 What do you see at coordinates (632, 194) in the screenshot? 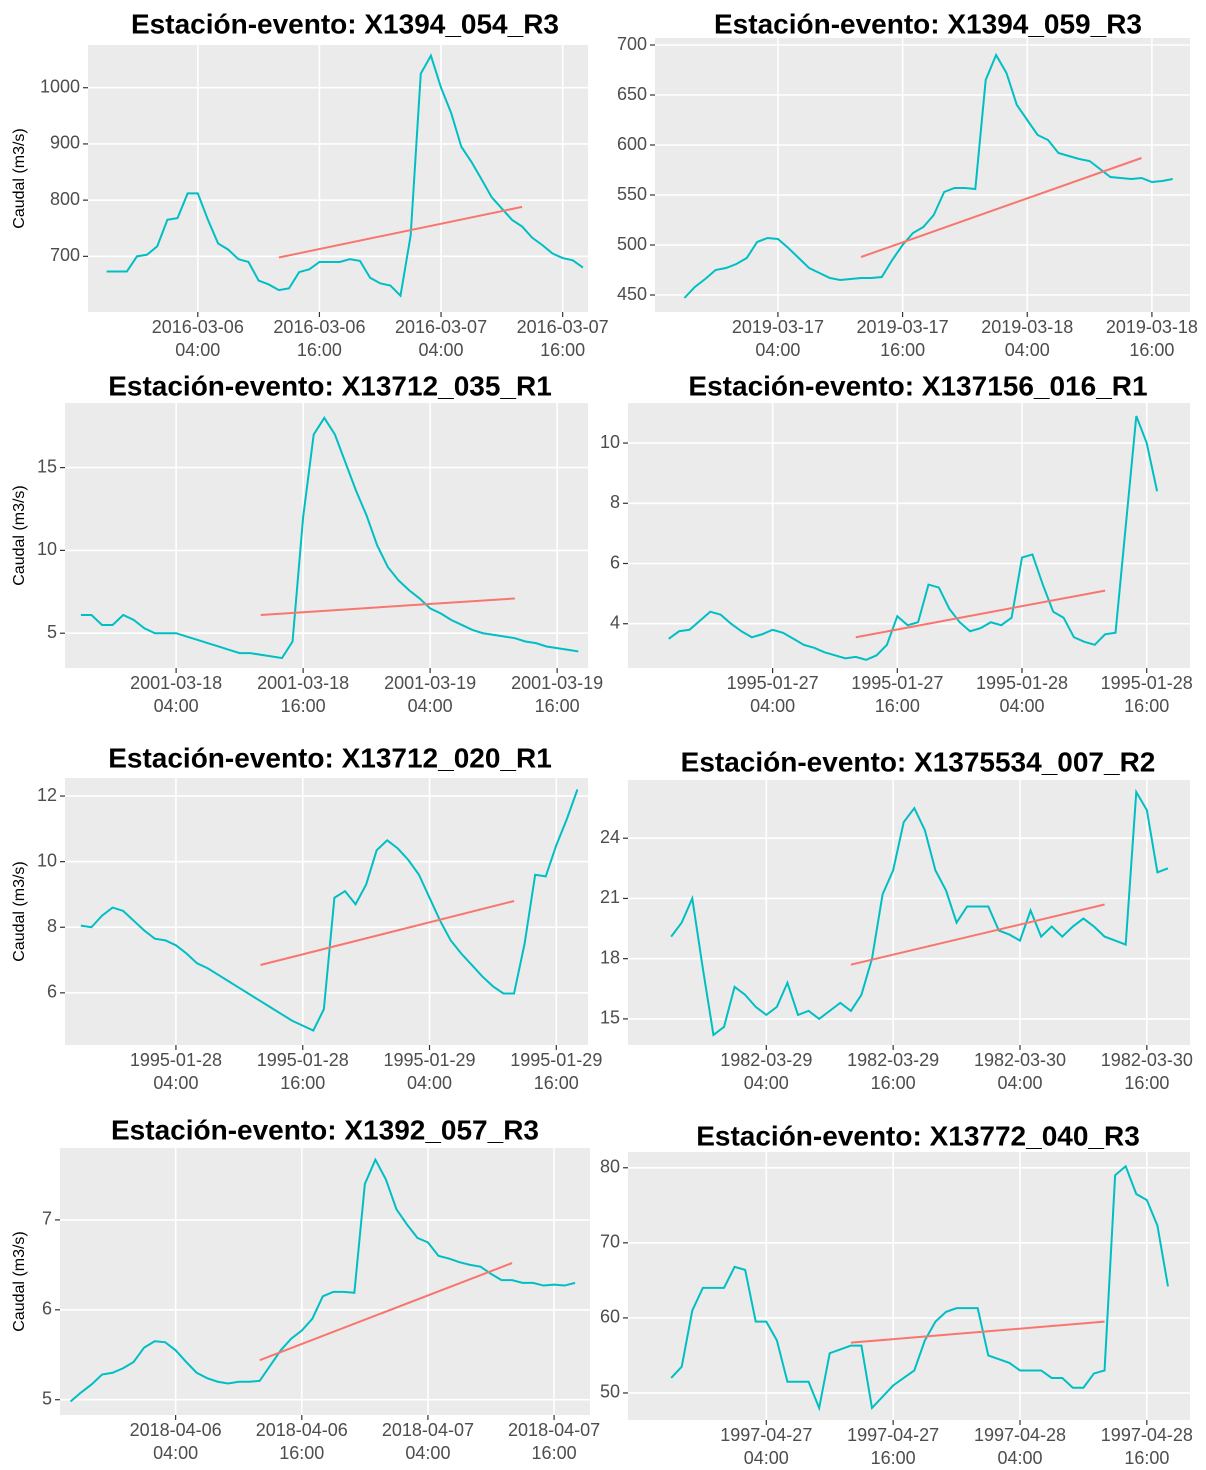
I see `y-tick-label: 550` at bounding box center [632, 194].